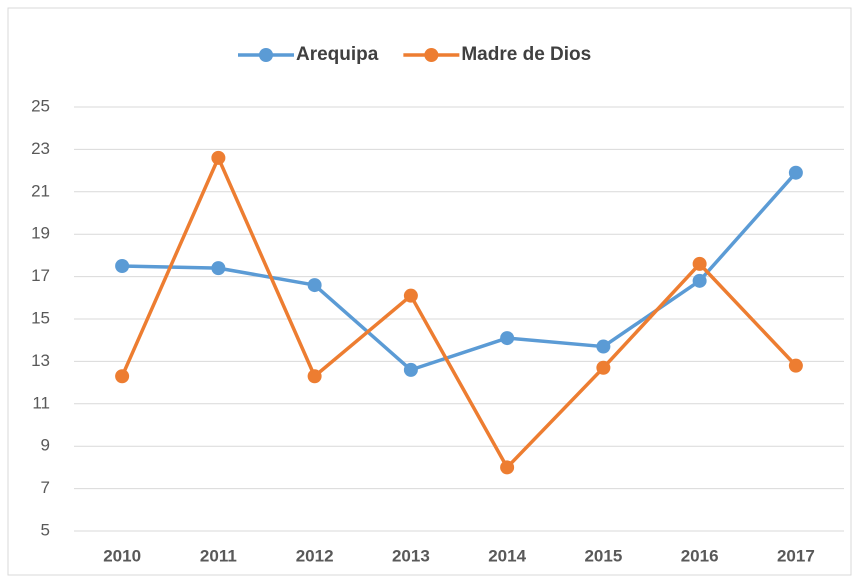 This screenshot has width=859, height=583. I want to click on x-tick-label: 2015, so click(603, 555).